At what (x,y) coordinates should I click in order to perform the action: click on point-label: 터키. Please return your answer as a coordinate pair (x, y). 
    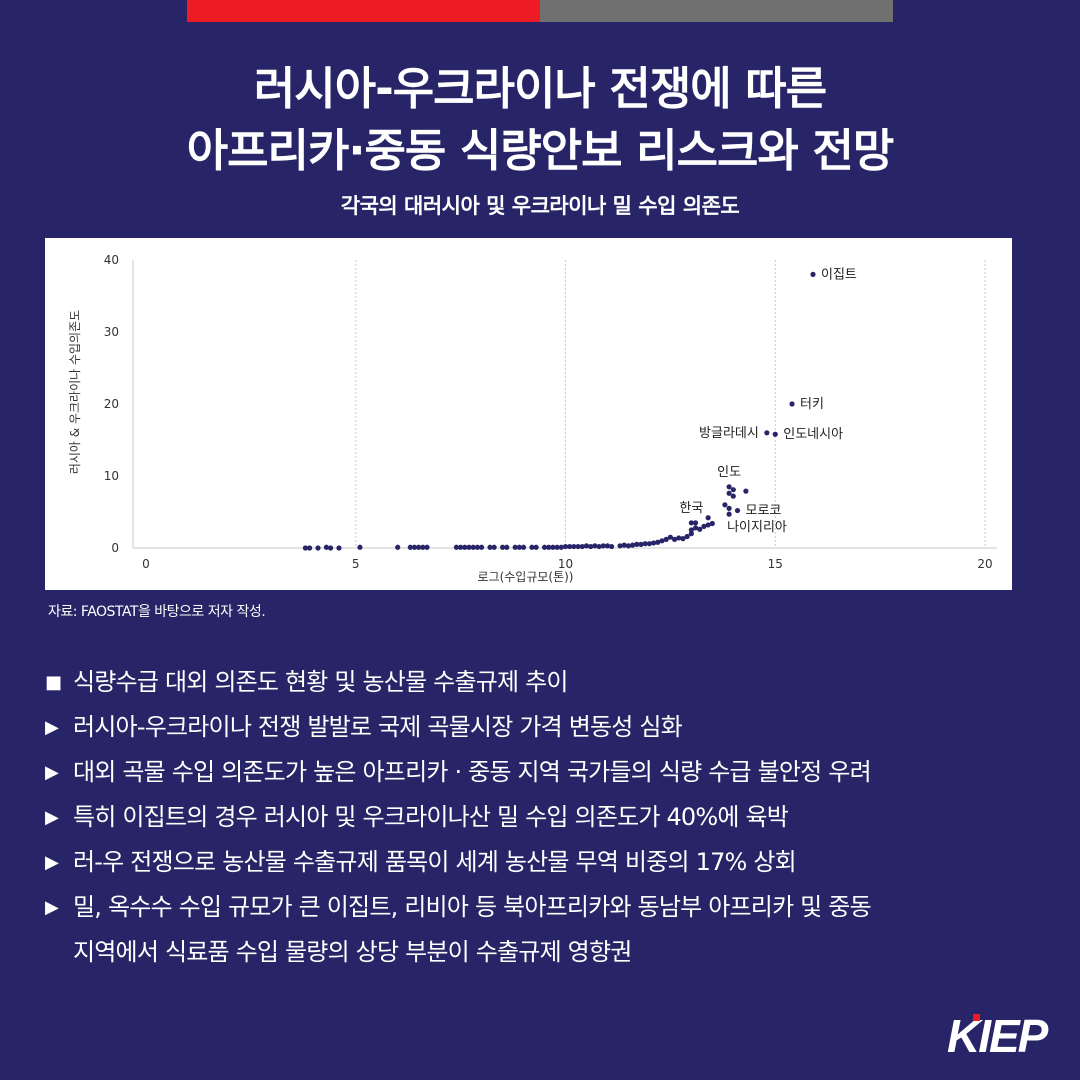
    Looking at the image, I should click on (812, 404).